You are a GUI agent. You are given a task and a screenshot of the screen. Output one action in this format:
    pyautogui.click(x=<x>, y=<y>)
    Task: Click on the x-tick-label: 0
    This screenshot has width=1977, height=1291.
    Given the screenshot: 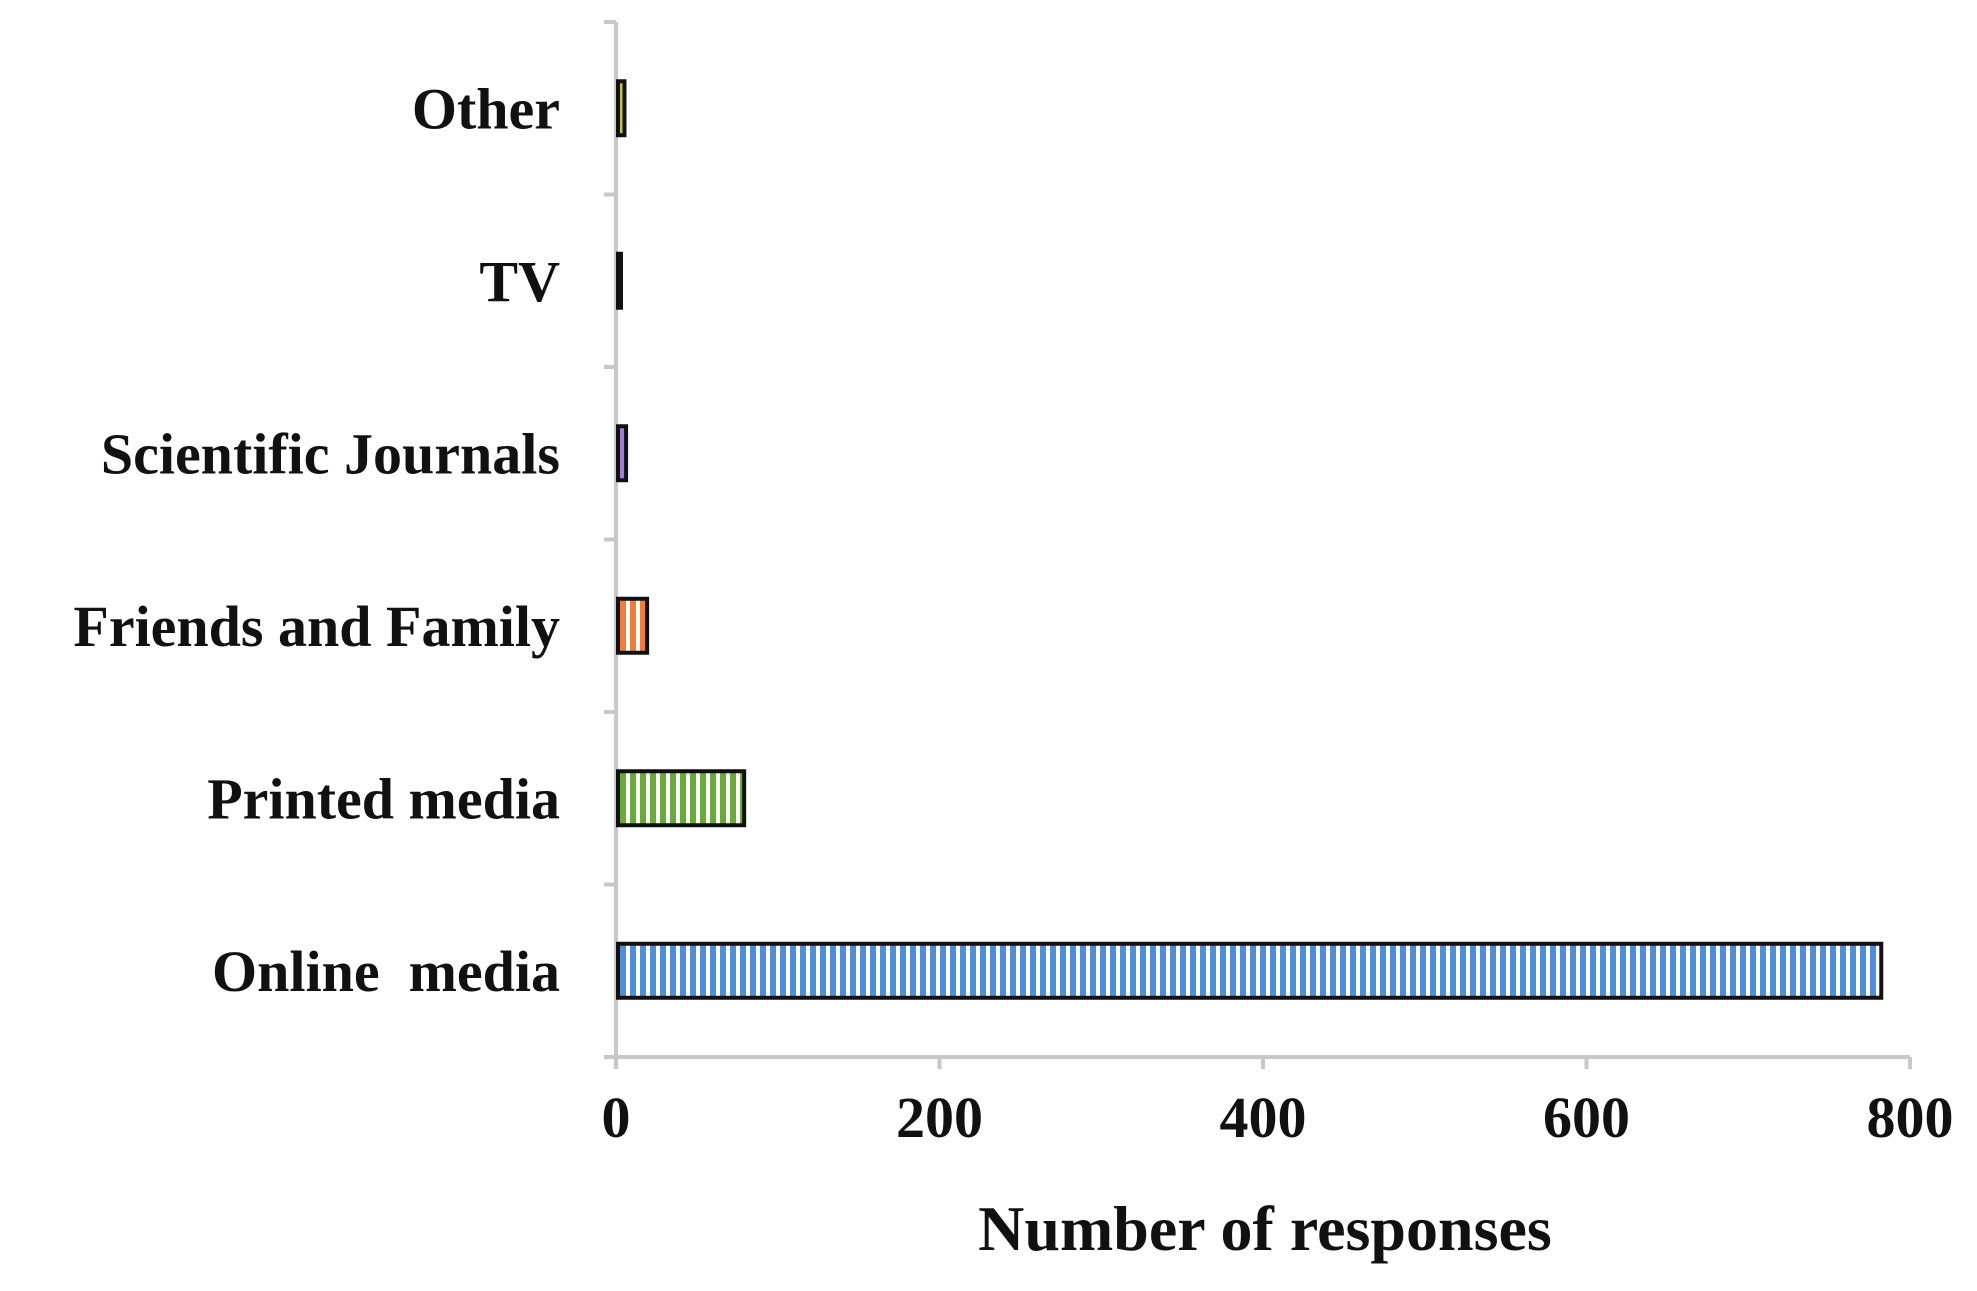 What is the action you would take?
    pyautogui.click(x=616, y=1117)
    